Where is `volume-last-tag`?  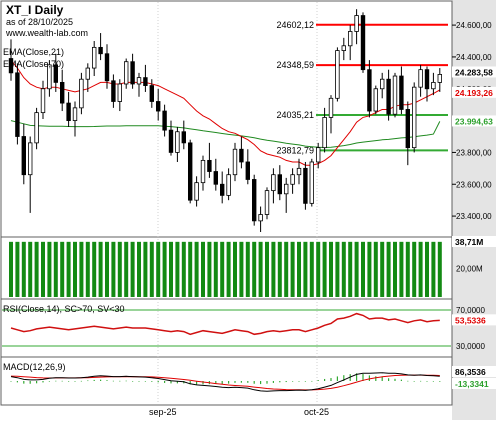
volume-last-tag is located at coordinates (474, 241).